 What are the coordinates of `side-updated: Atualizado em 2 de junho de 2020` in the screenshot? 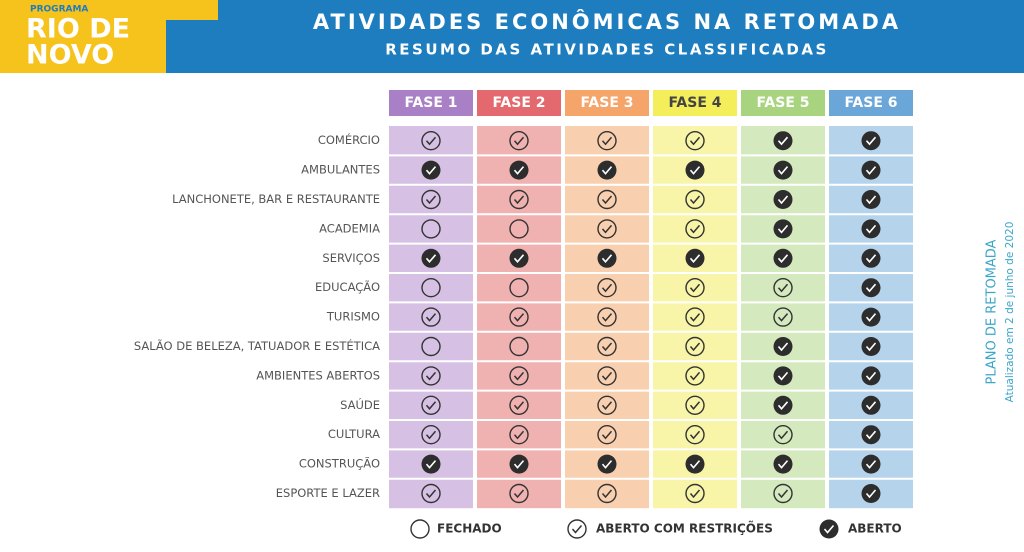 It's located at (1010, 312).